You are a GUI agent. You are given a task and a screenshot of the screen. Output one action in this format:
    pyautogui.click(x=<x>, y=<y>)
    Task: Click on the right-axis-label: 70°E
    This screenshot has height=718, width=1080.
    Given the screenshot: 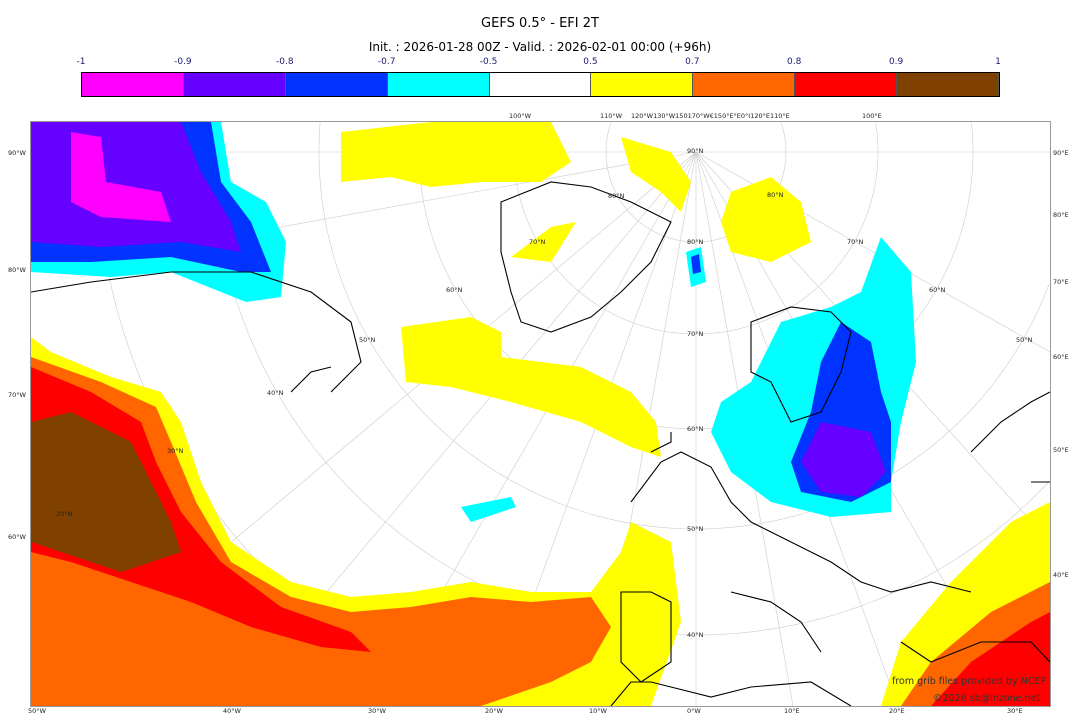 What is the action you would take?
    pyautogui.click(x=1061, y=282)
    